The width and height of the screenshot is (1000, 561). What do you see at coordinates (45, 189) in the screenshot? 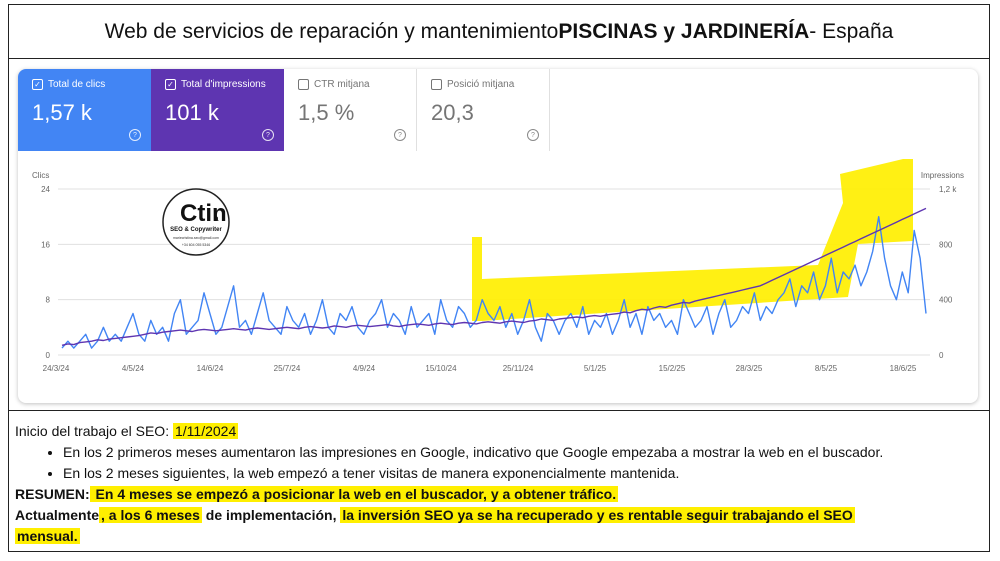
I see `left-tick-label: 24` at bounding box center [45, 189].